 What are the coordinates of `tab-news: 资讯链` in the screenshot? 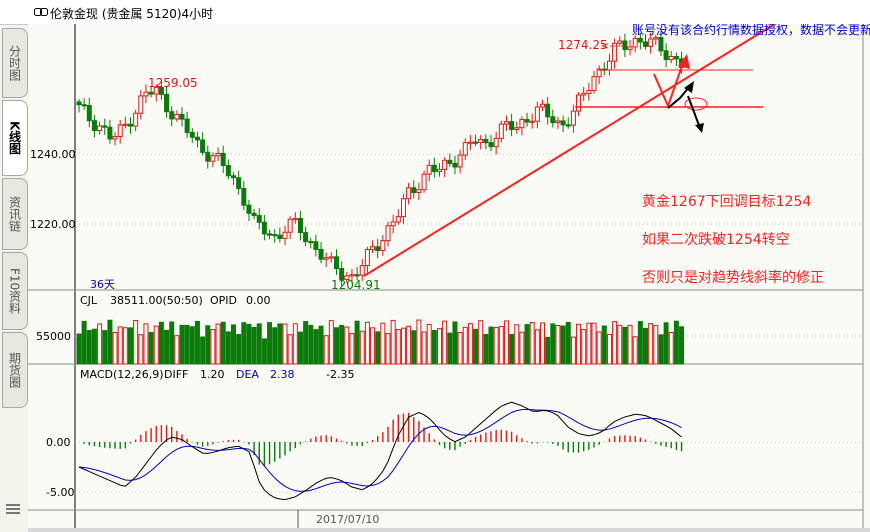 It's located at (15, 214).